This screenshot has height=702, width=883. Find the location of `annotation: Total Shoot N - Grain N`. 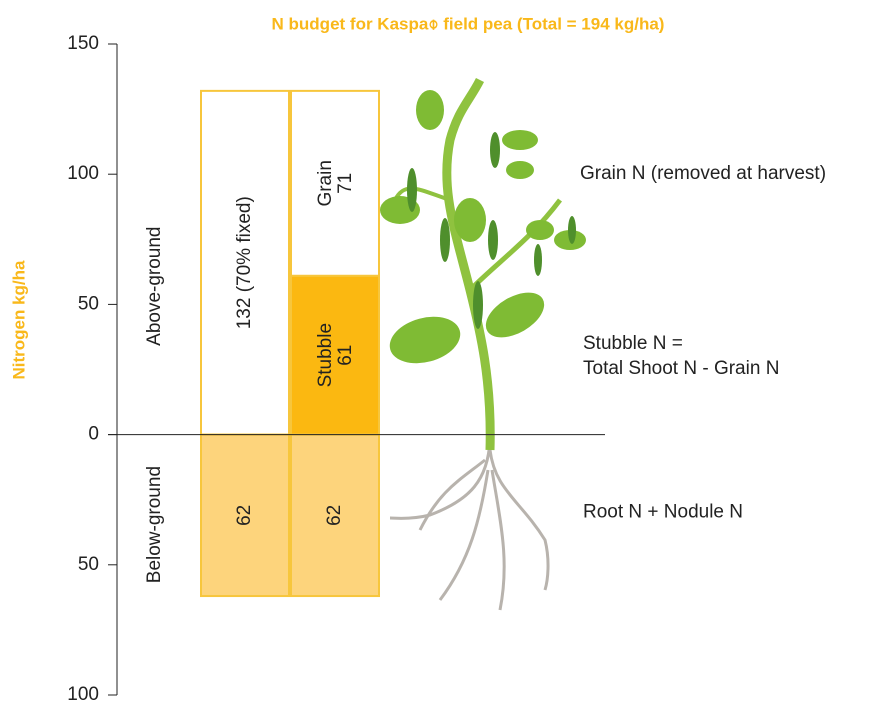

annotation: Total Shoot N - Grain N is located at coordinates (681, 368).